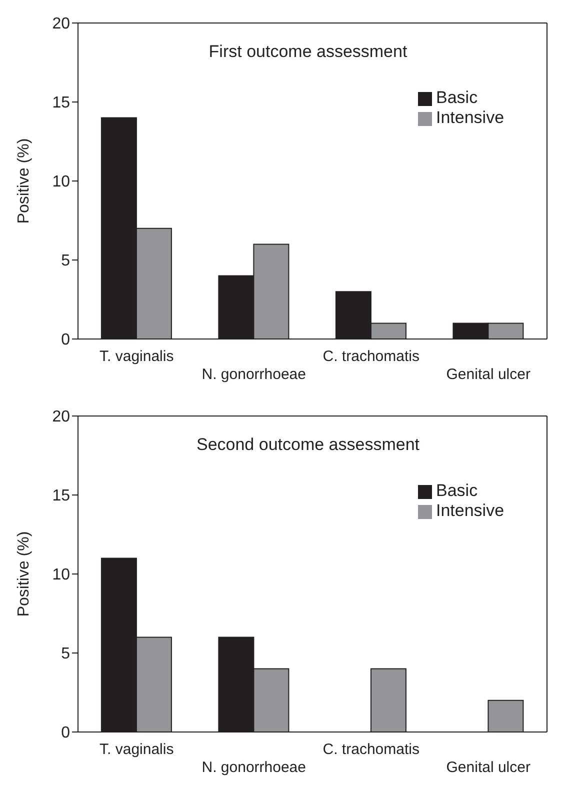 This screenshot has width=586, height=801. I want to click on text: First outcome assessment, so click(308, 52).